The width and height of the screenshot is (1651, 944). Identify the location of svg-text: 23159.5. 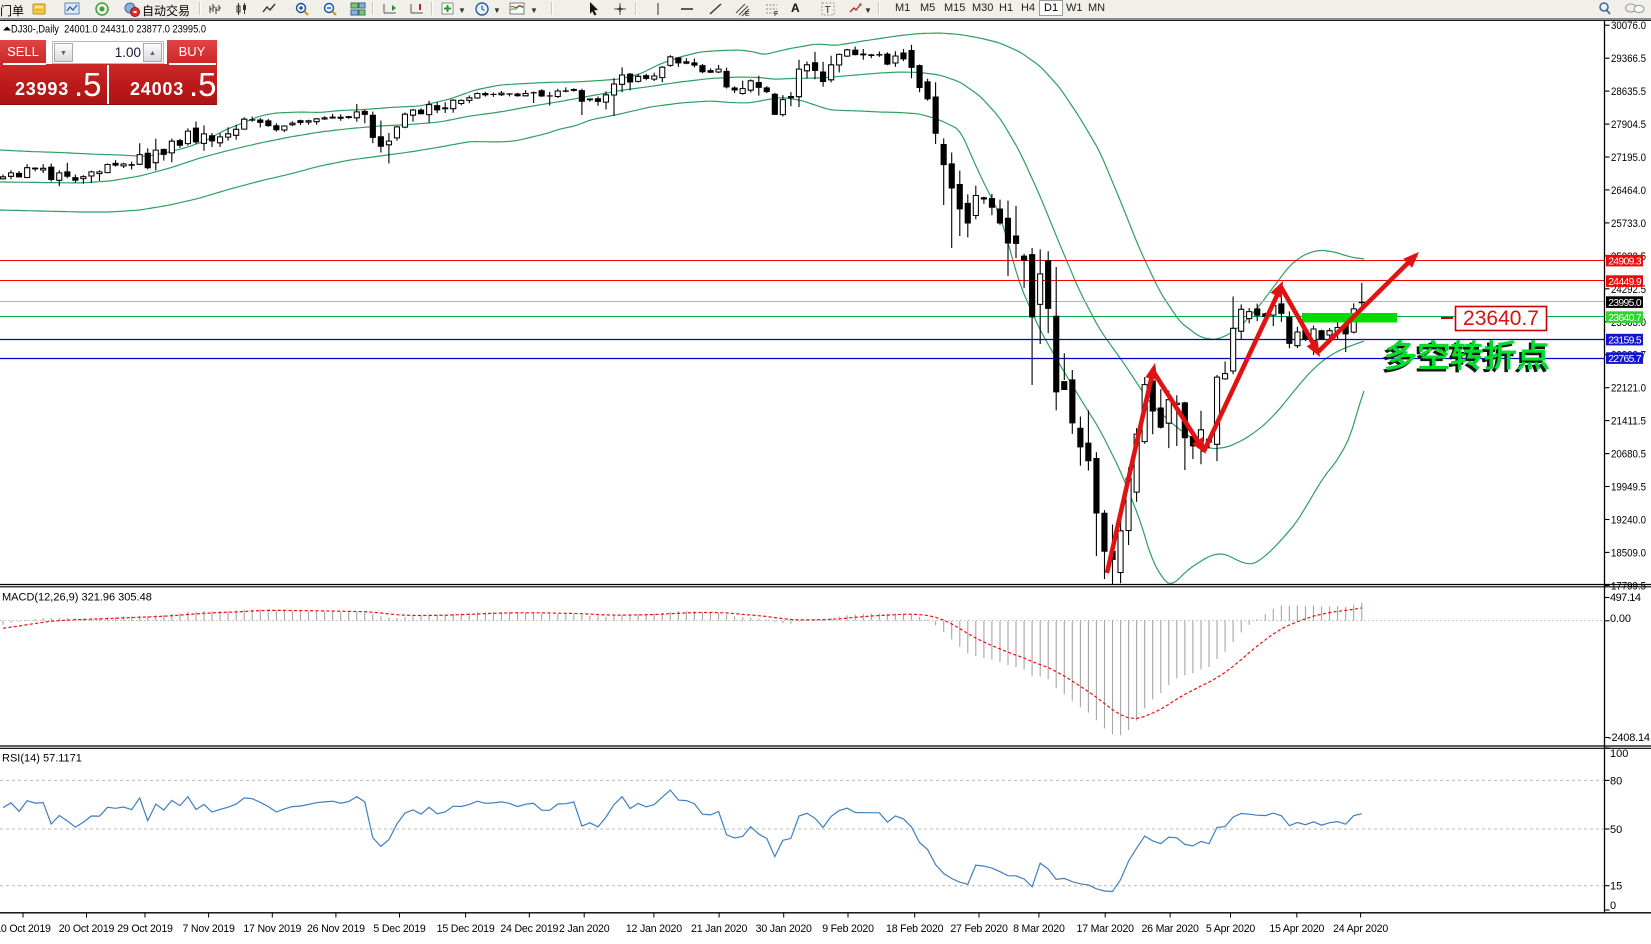
(1625, 340).